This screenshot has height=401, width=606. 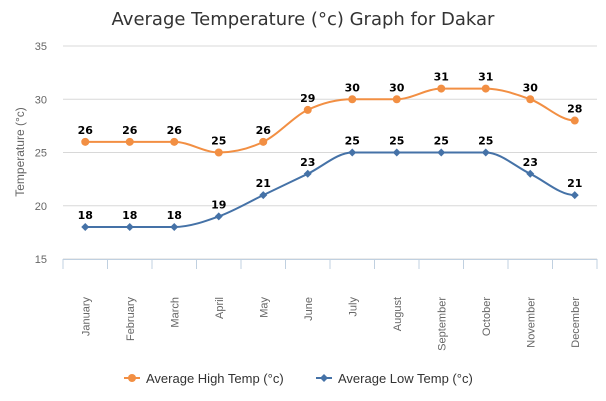 What do you see at coordinates (41, 260) in the screenshot?
I see `y-tick-label: 15` at bounding box center [41, 260].